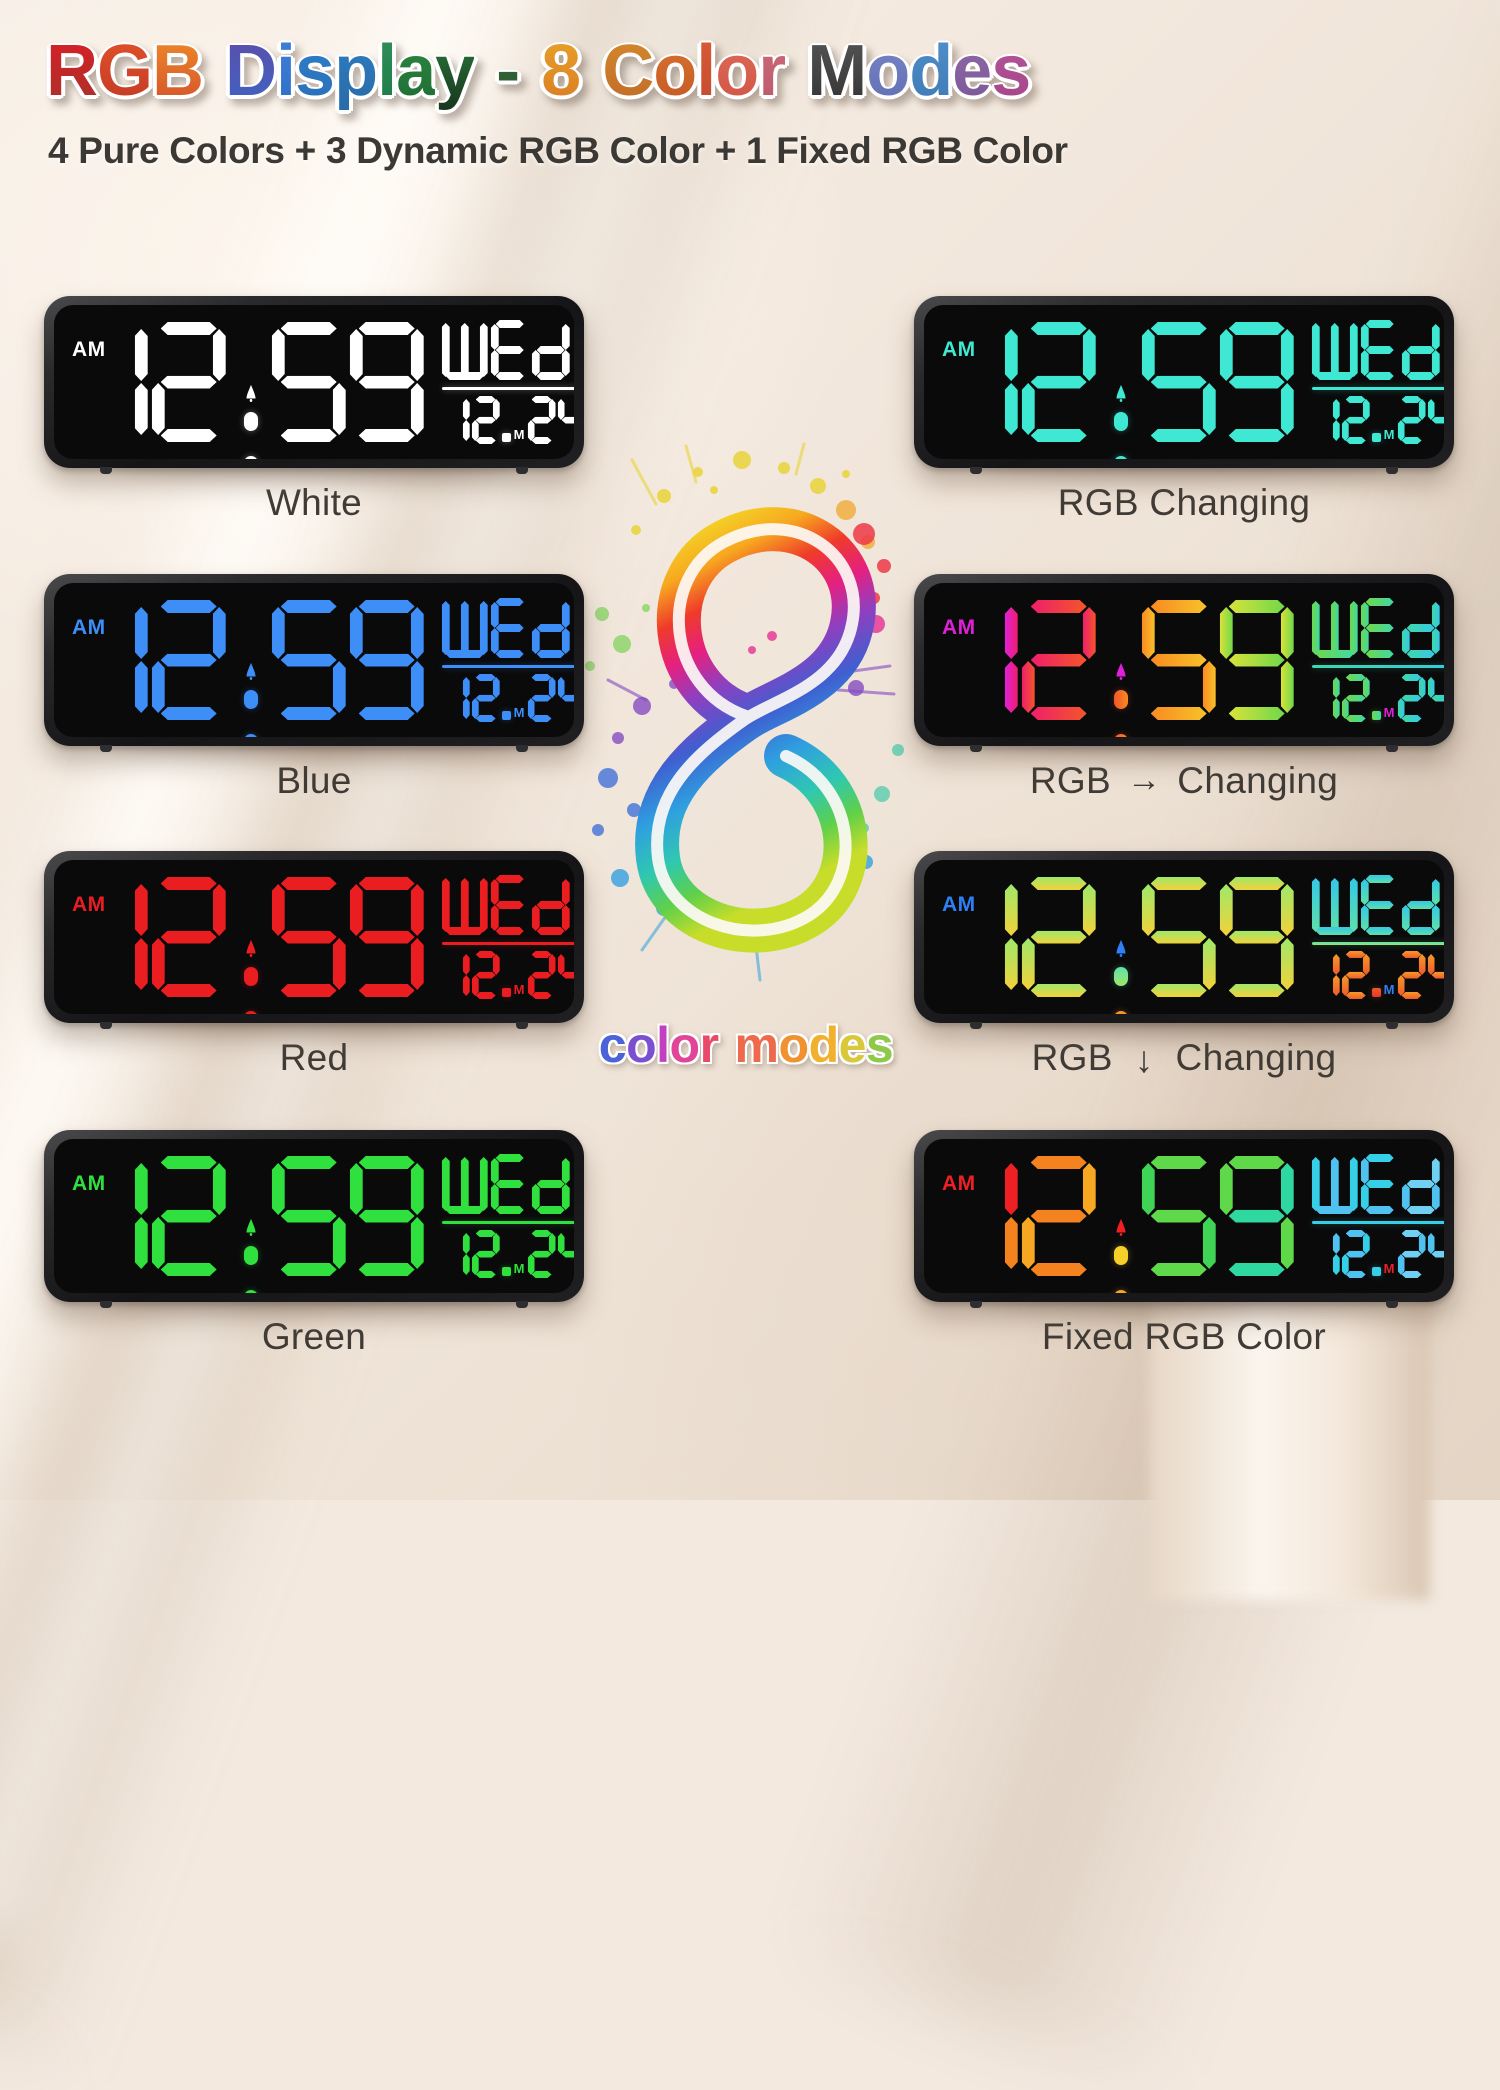  I want to click on clock-display-green: AMAUTODSTDAY MD, so click(314, 1219).